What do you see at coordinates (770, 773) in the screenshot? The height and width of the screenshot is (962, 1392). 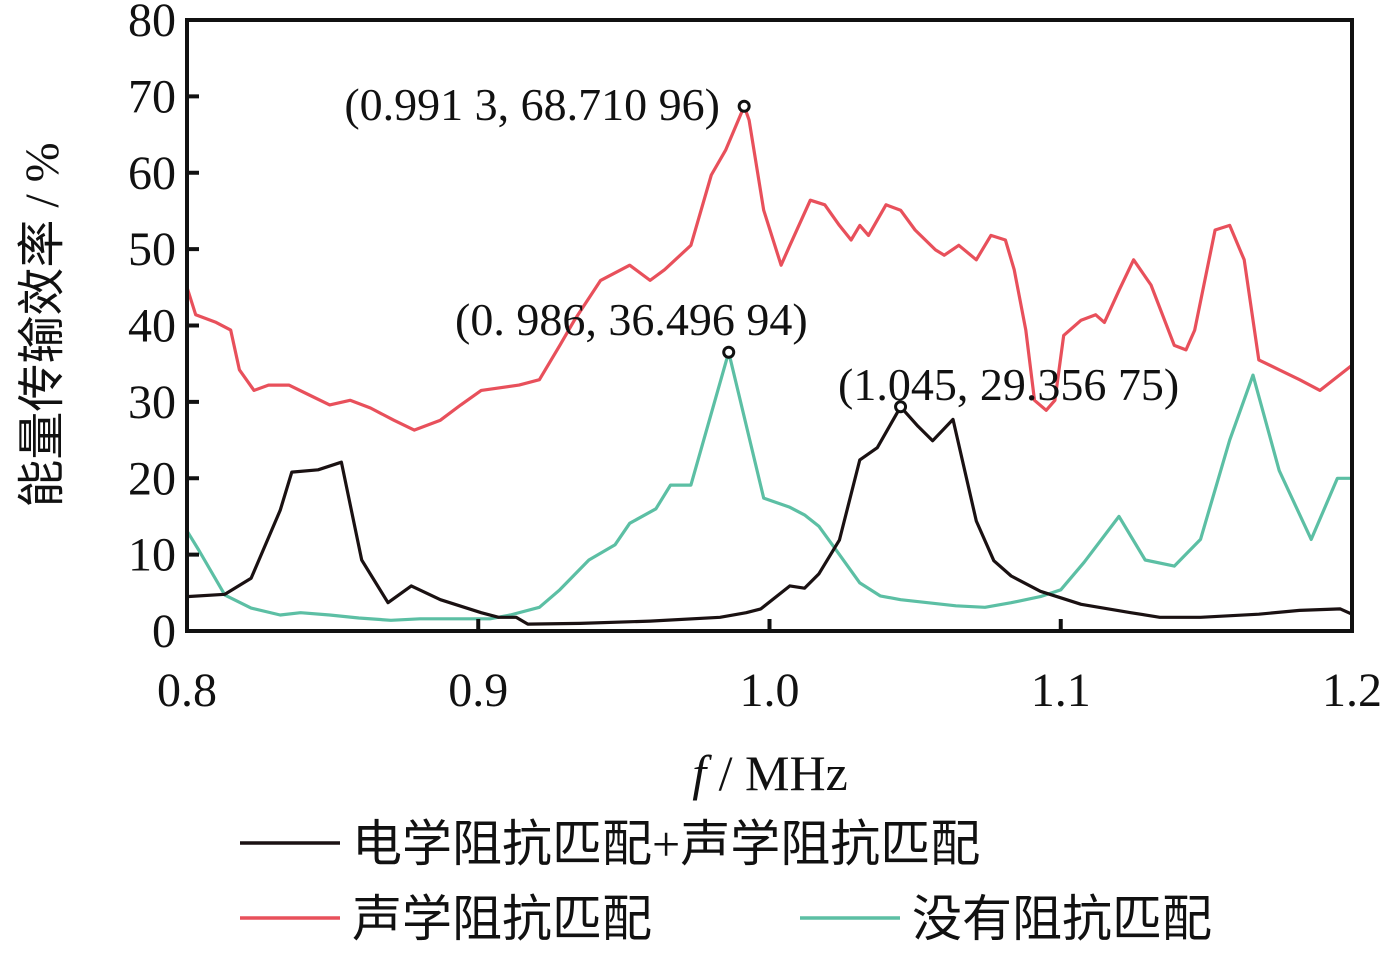 I see `x-axis-label: f / MHz` at bounding box center [770, 773].